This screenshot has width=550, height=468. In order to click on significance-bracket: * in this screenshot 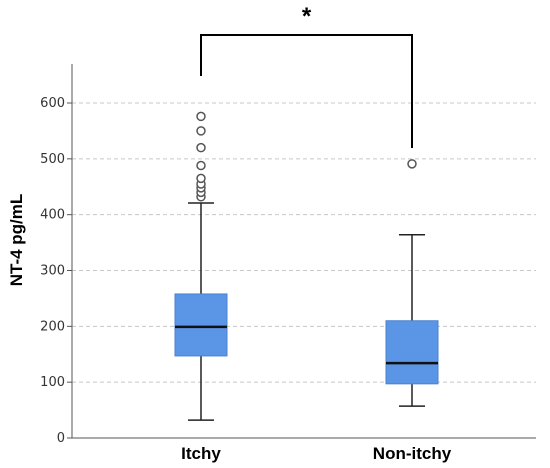, I will do `click(306, 75)`.